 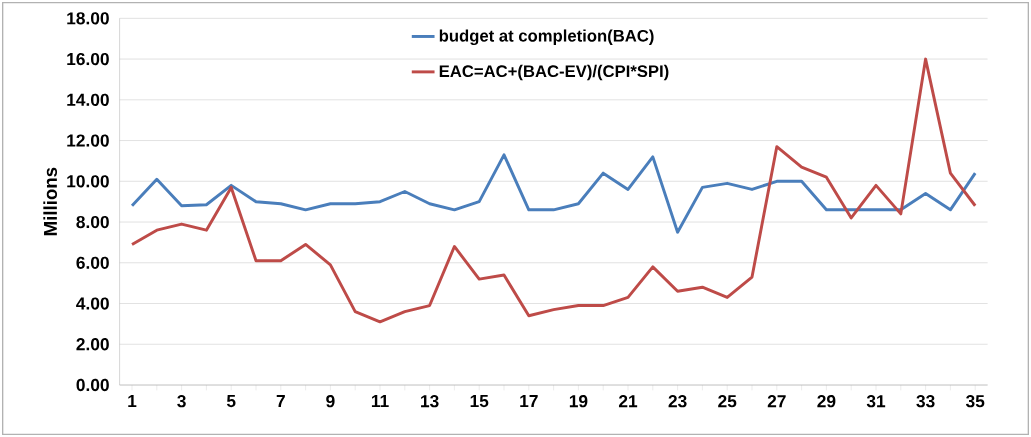 I want to click on y-tick-label: 10.00, so click(x=88, y=181).